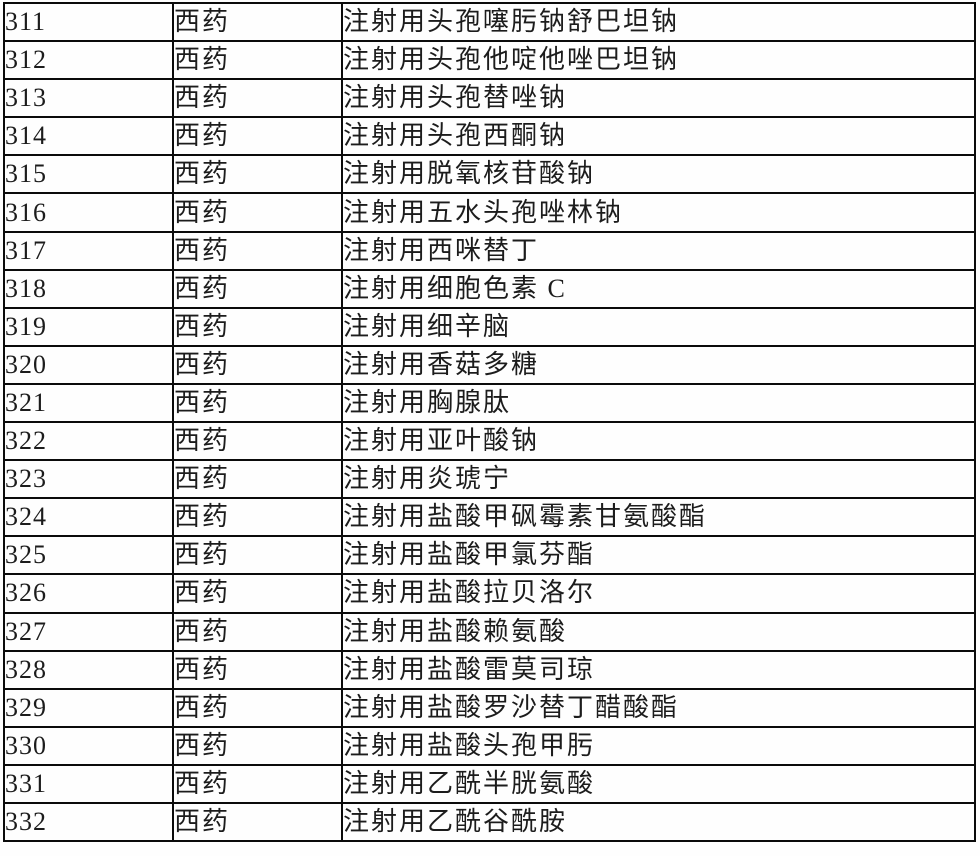 The image size is (980, 856). What do you see at coordinates (88, 707) in the screenshot?
I see `row-number-cell: 329` at bounding box center [88, 707].